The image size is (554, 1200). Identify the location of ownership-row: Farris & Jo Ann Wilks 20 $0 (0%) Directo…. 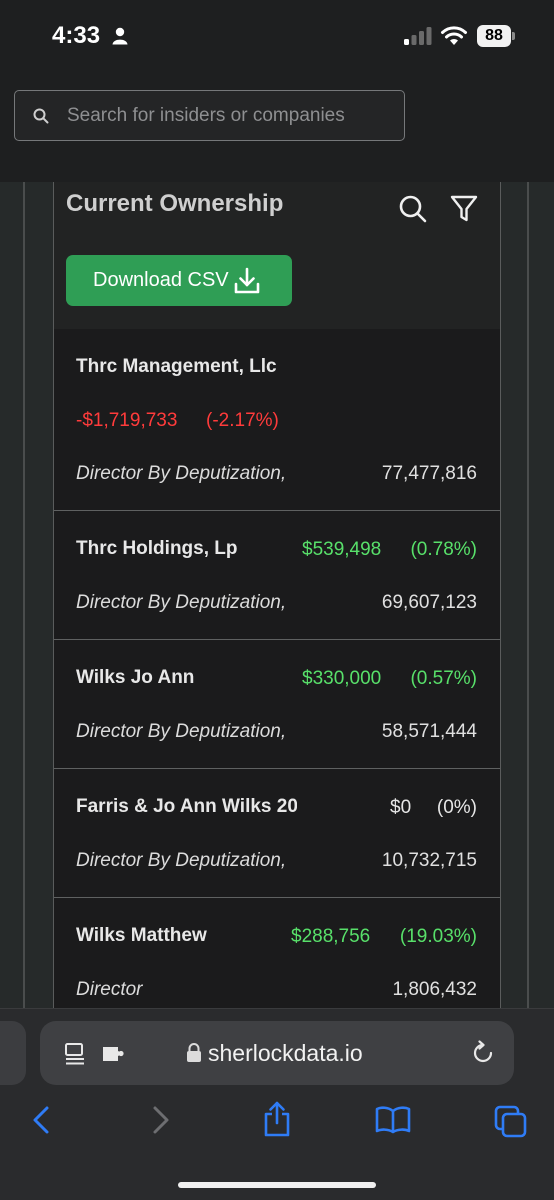
(277, 833).